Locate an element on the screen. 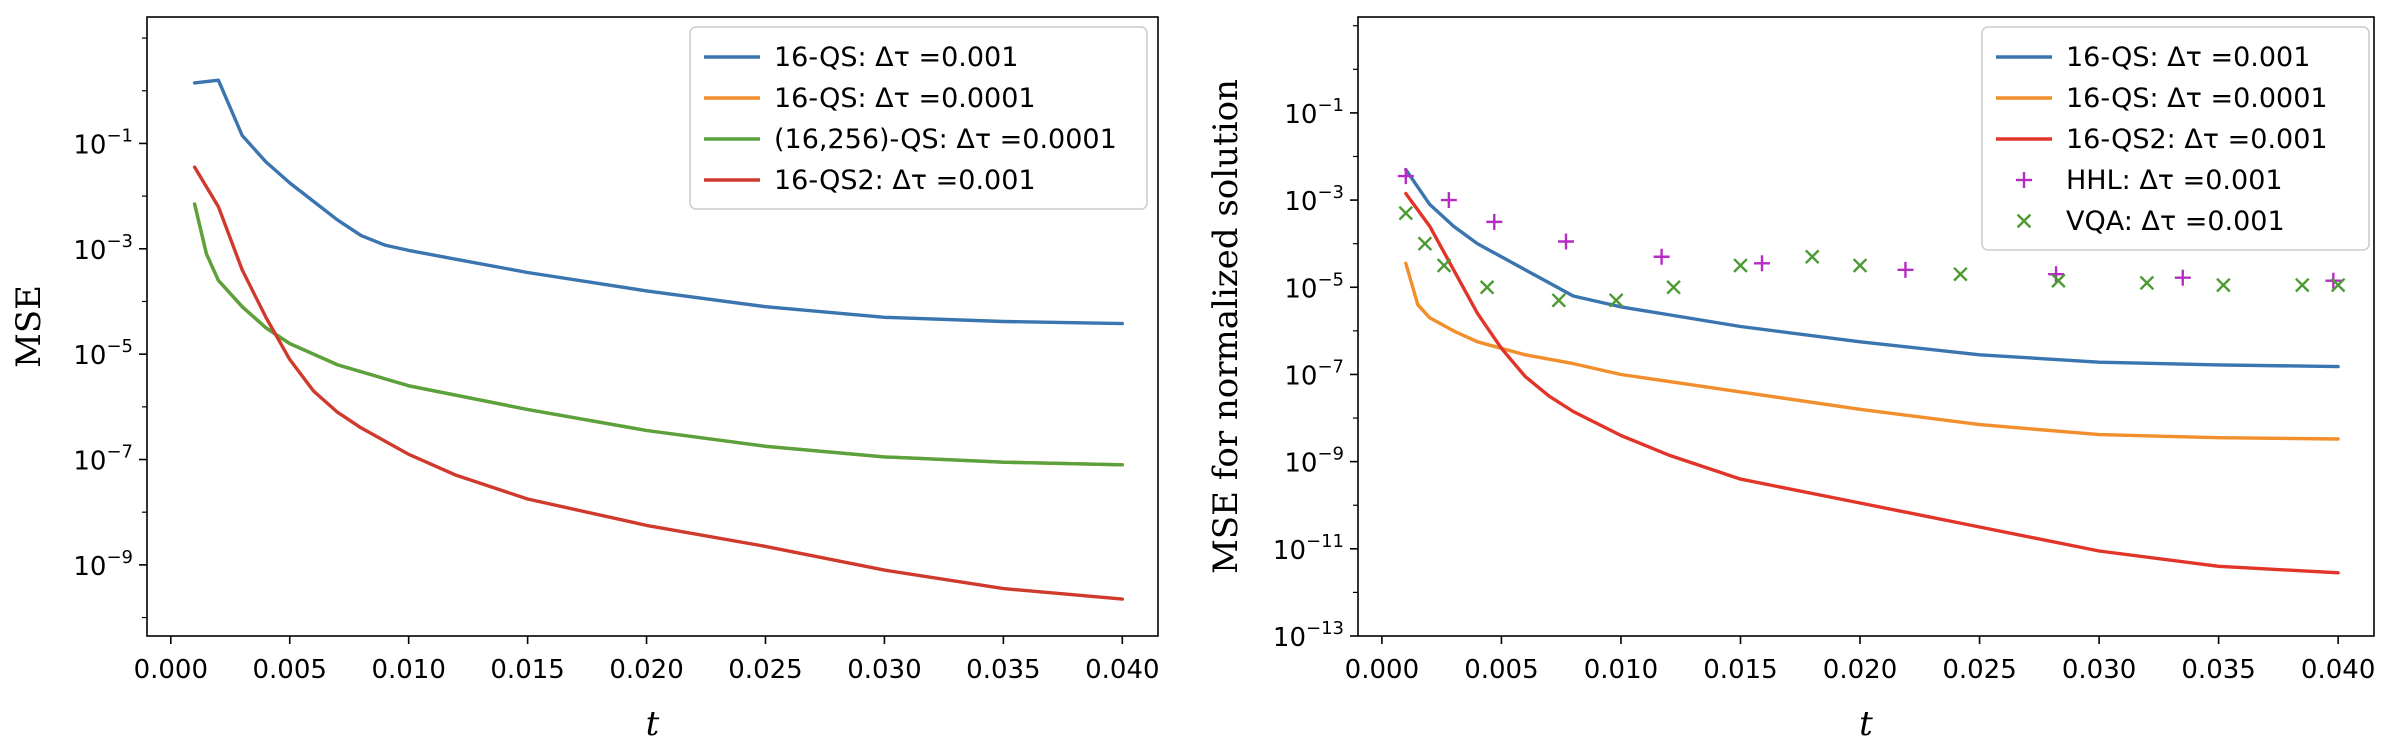 The width and height of the screenshot is (2388, 748). left-x-tick-label: 0.020 is located at coordinates (646, 670).